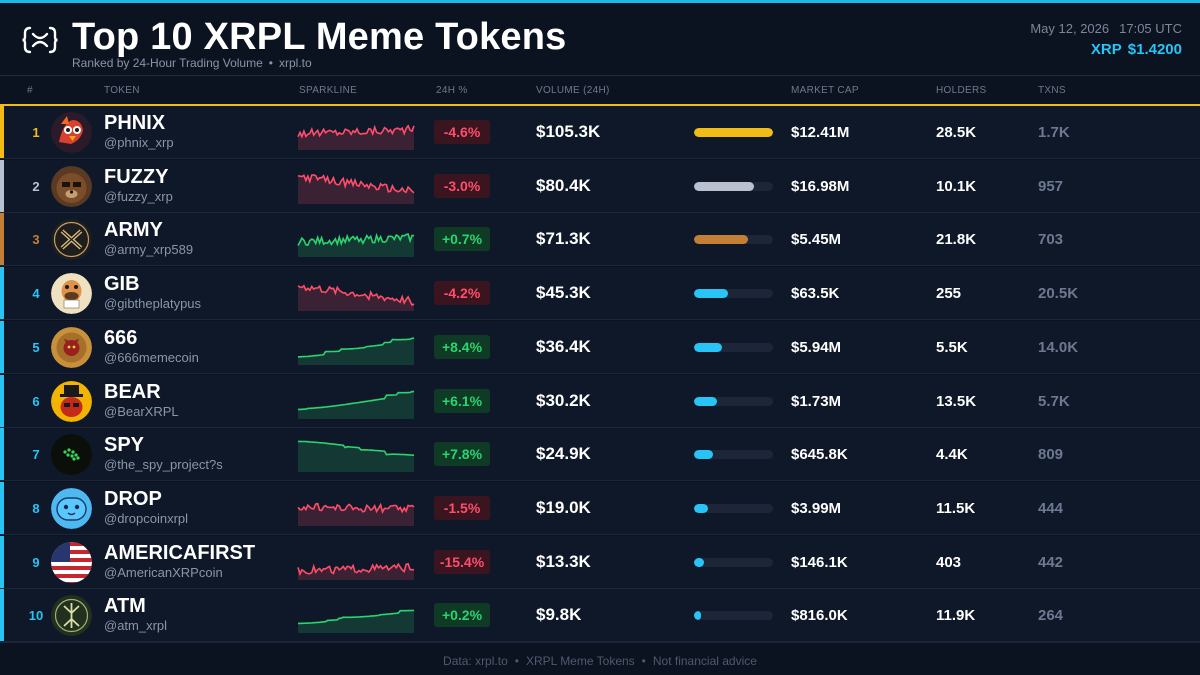 Image resolution: width=1200 pixels, height=675 pixels. What do you see at coordinates (135, 123) in the screenshot?
I see `token-symbol: PHNIX` at bounding box center [135, 123].